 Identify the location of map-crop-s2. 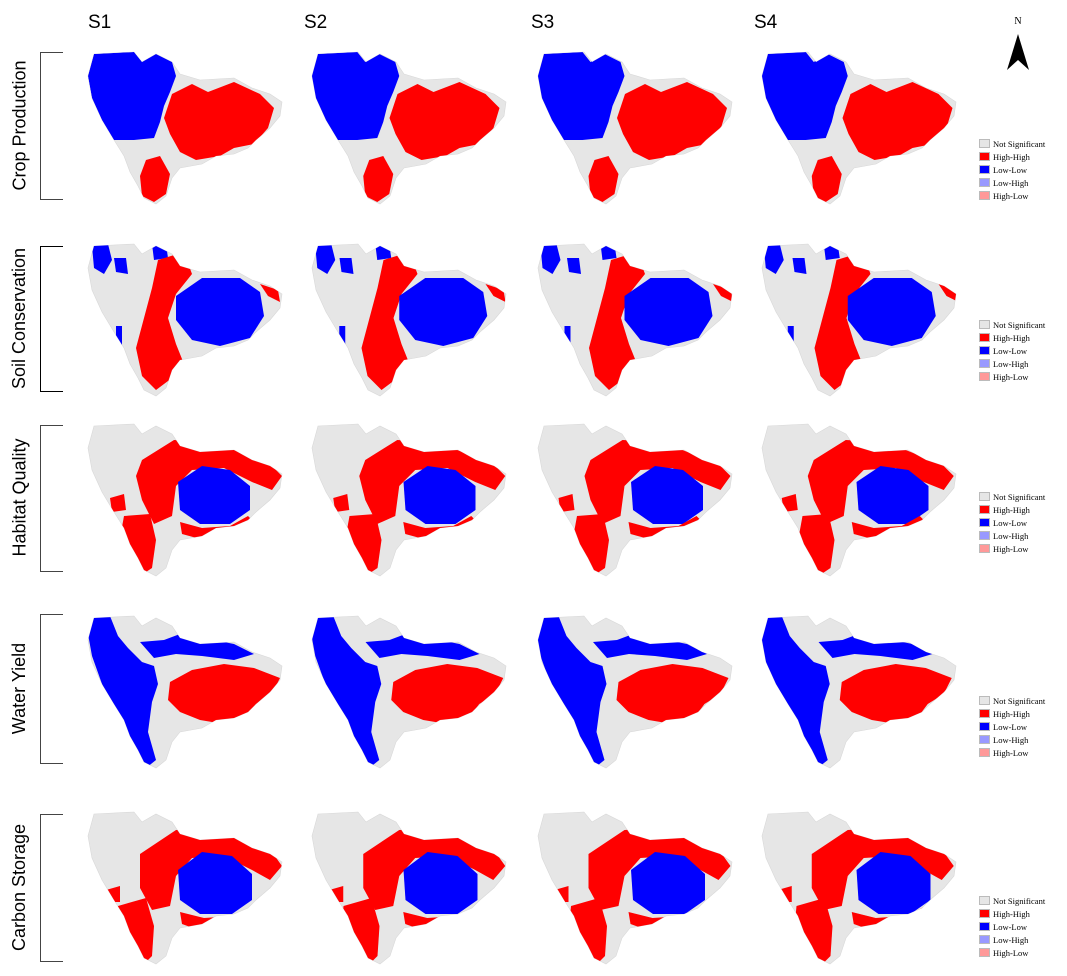
(410, 128).